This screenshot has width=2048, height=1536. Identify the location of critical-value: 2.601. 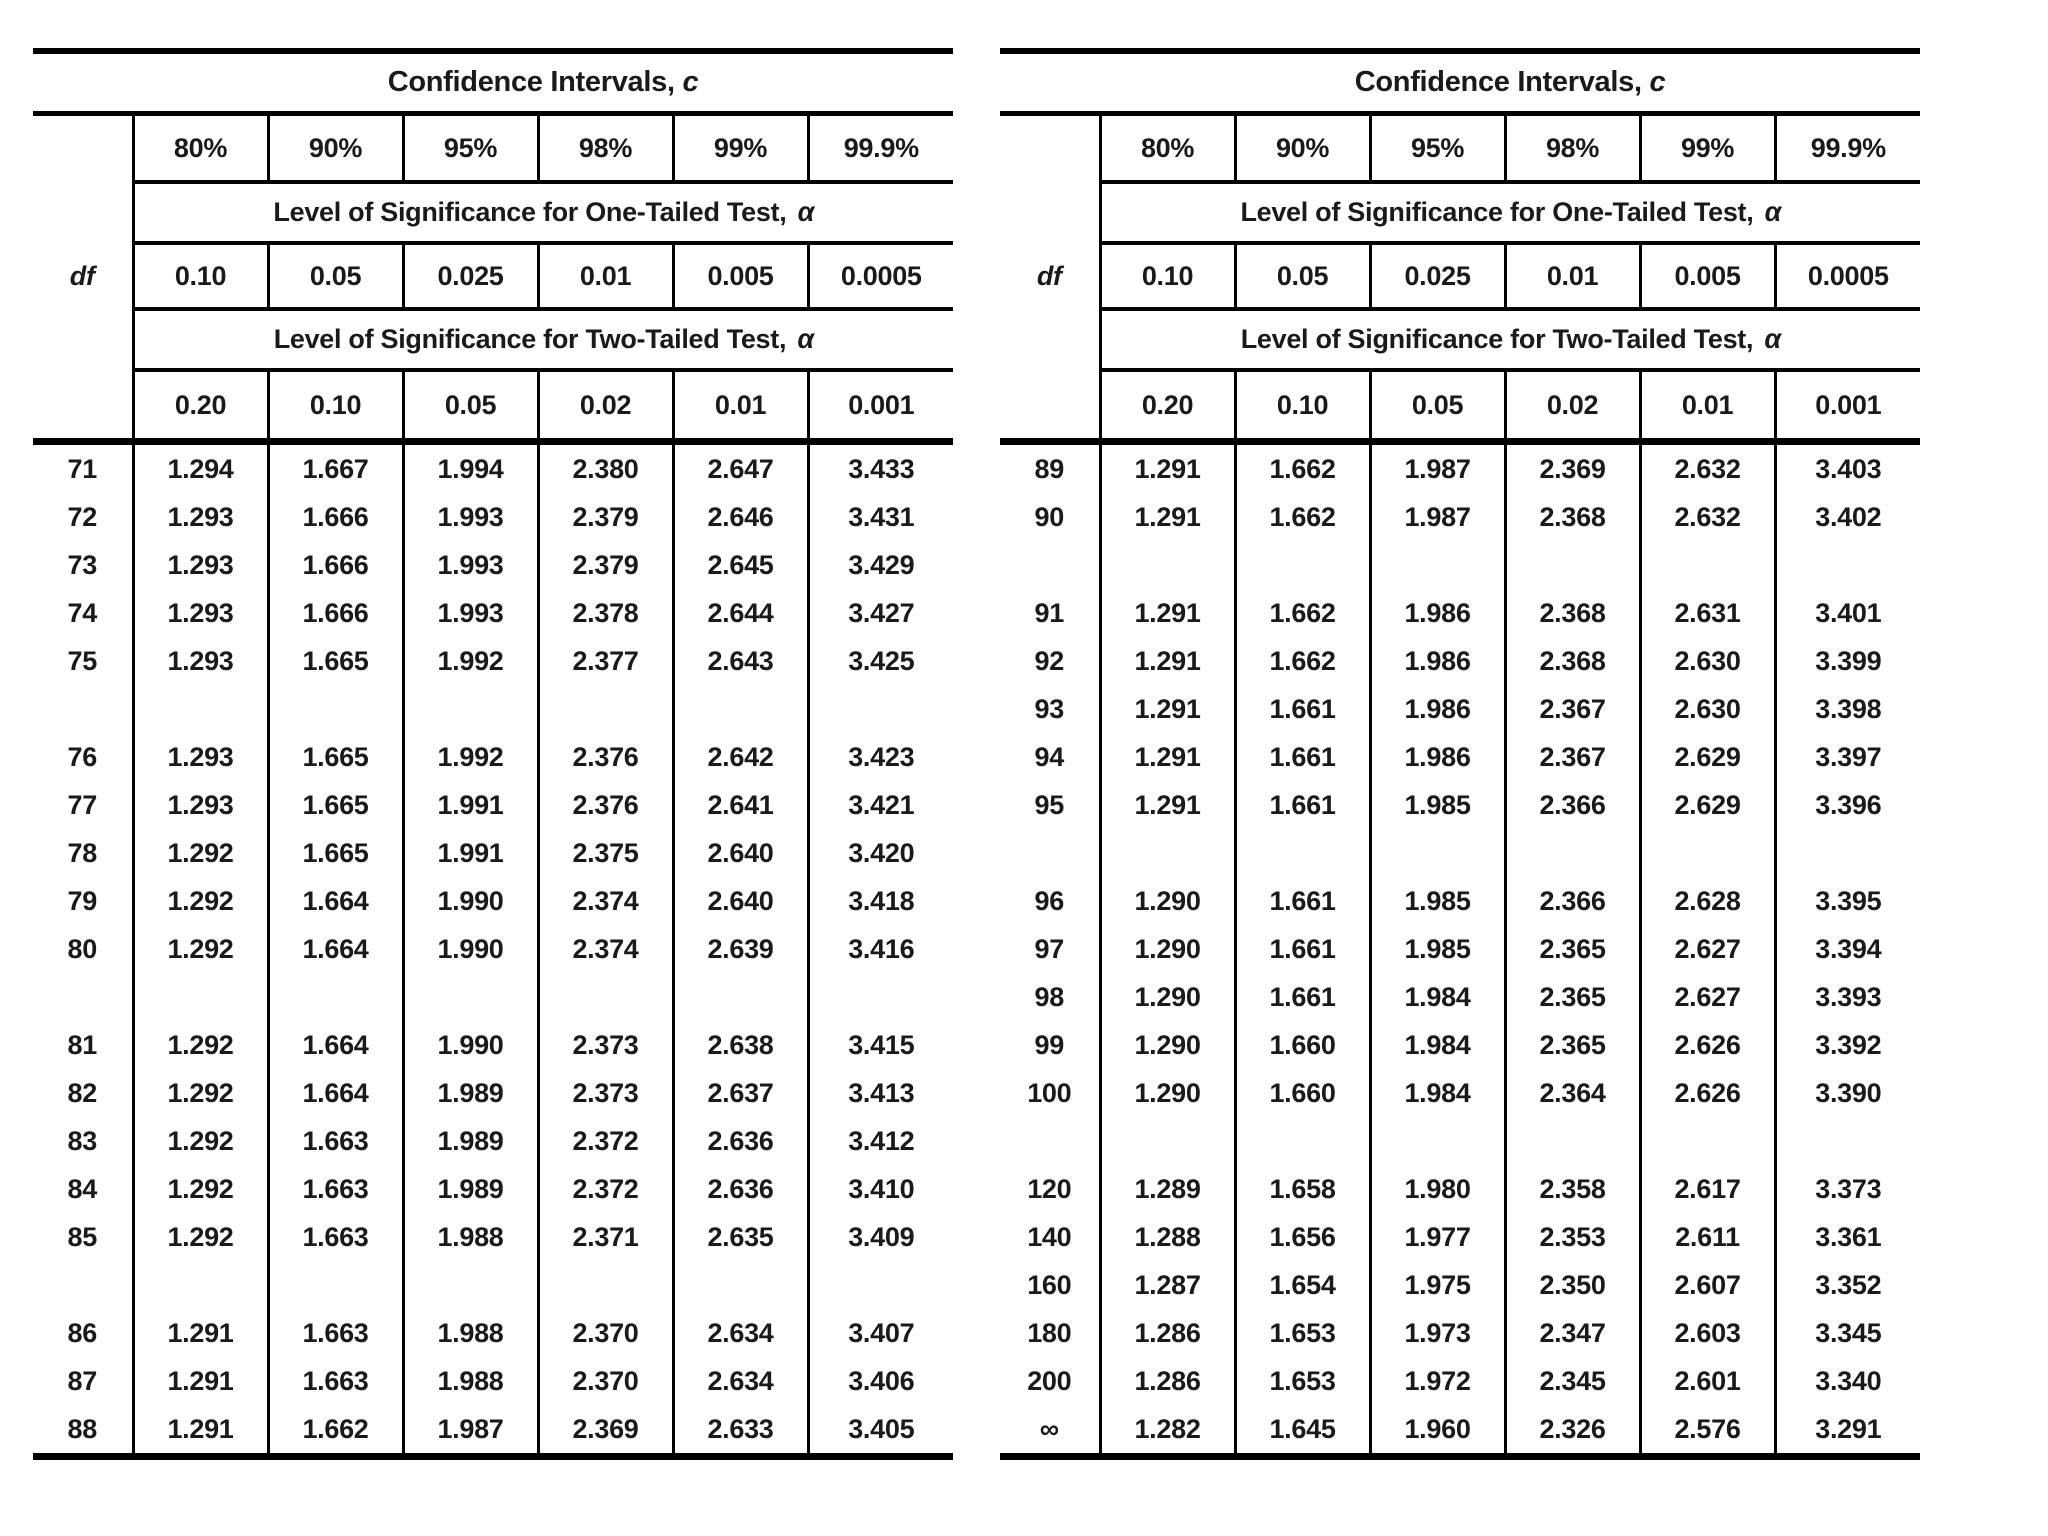
(1707, 1381).